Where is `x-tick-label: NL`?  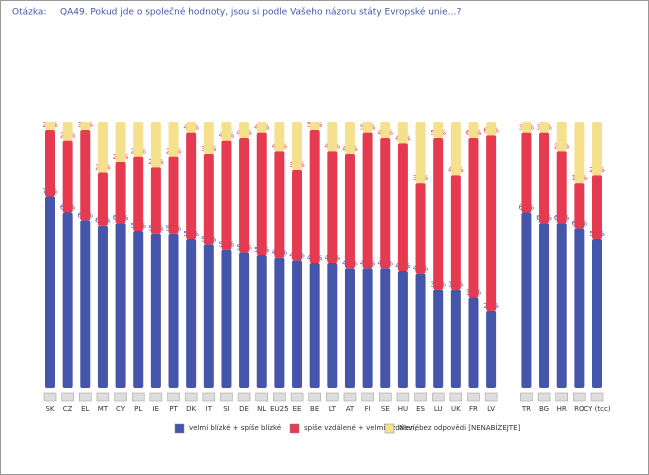
x-tick-label: NL is located at coordinates (261, 409).